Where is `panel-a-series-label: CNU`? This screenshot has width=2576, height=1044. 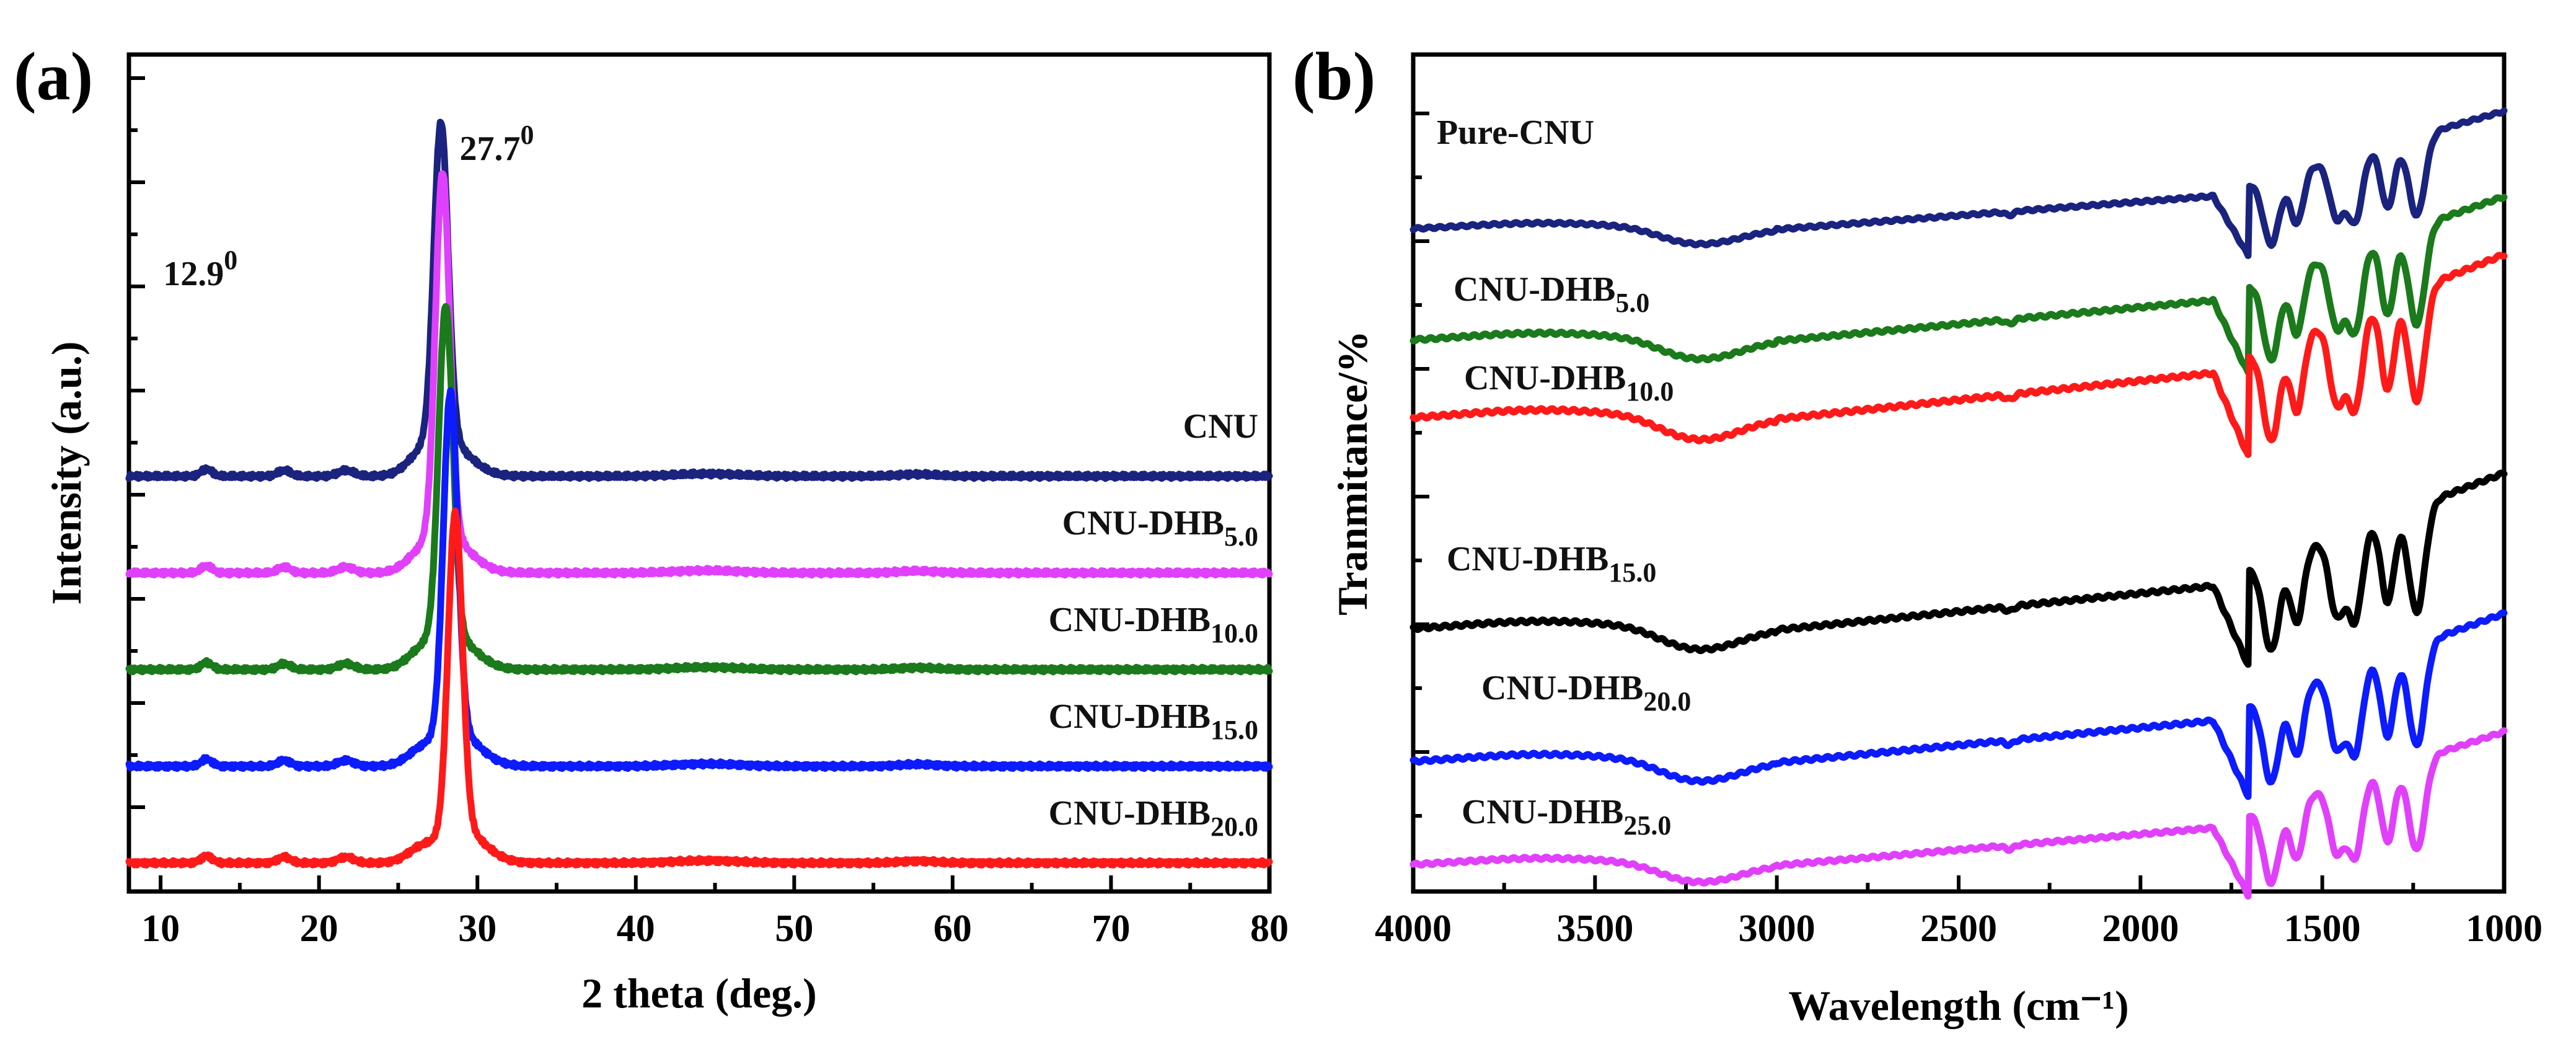
panel-a-series-label: CNU is located at coordinates (1220, 426).